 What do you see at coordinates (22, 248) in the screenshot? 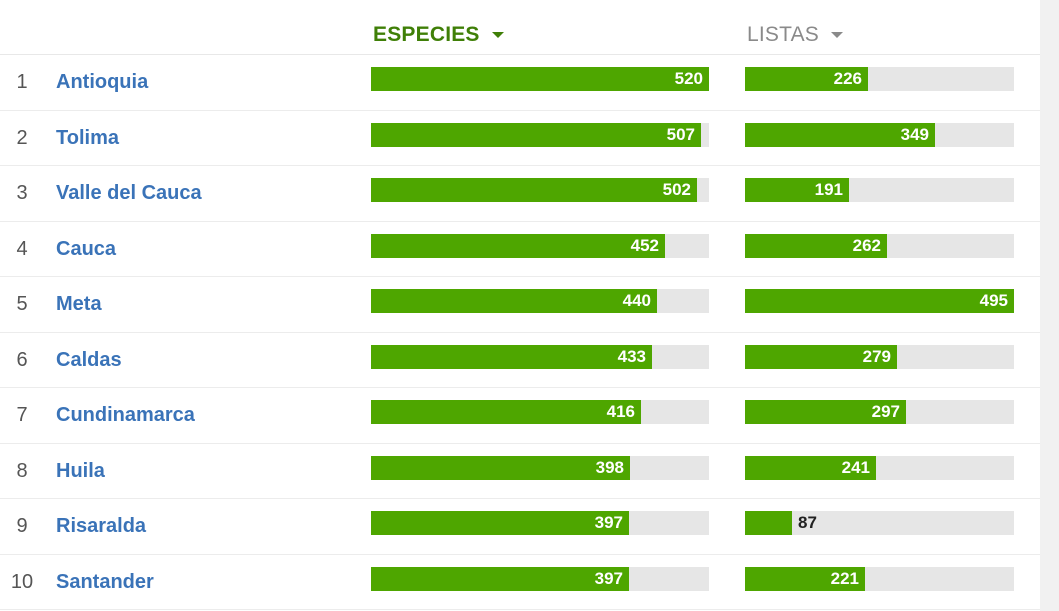
I see `row-rank: 4` at bounding box center [22, 248].